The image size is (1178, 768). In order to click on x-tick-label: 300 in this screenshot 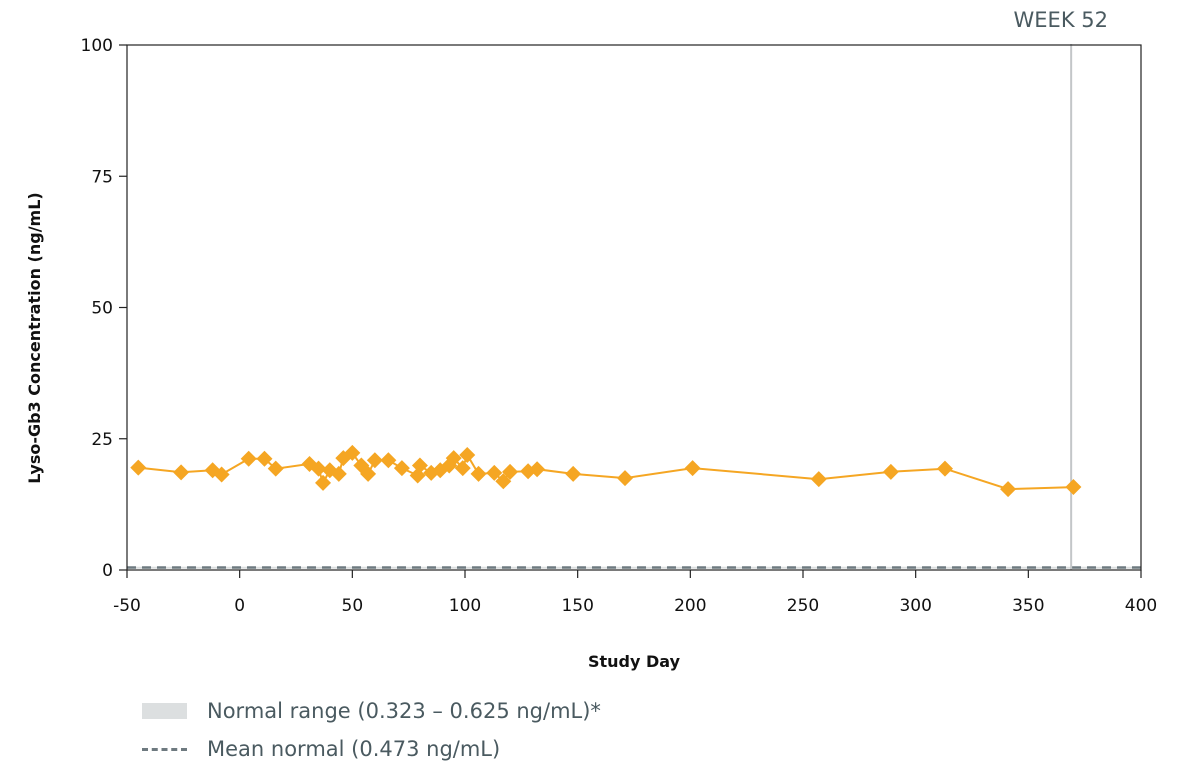, I will do `click(915, 606)`.